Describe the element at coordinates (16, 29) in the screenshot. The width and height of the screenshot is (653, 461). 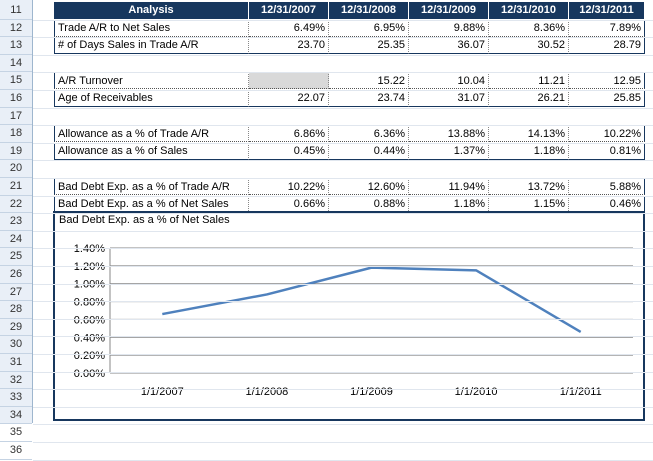
I see `row-number: 12` at that location.